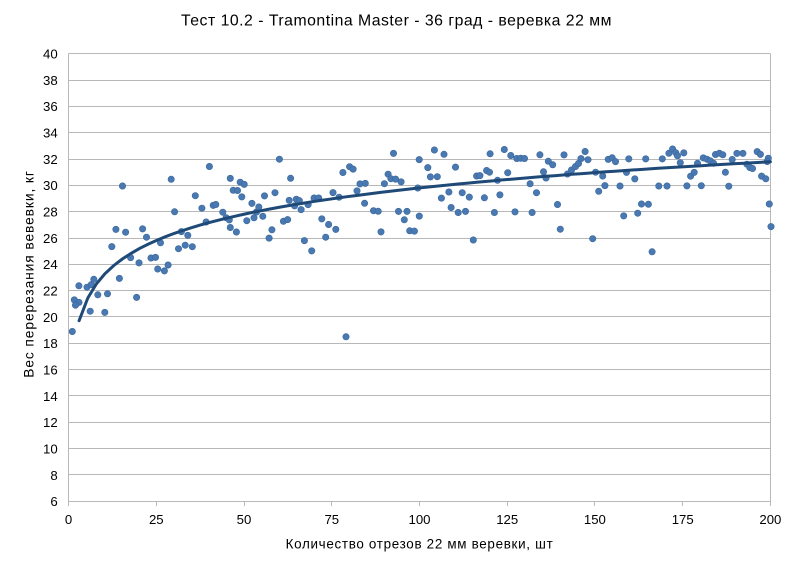 The height and width of the screenshot is (572, 793). I want to click on svg-text: 24, so click(50, 264).